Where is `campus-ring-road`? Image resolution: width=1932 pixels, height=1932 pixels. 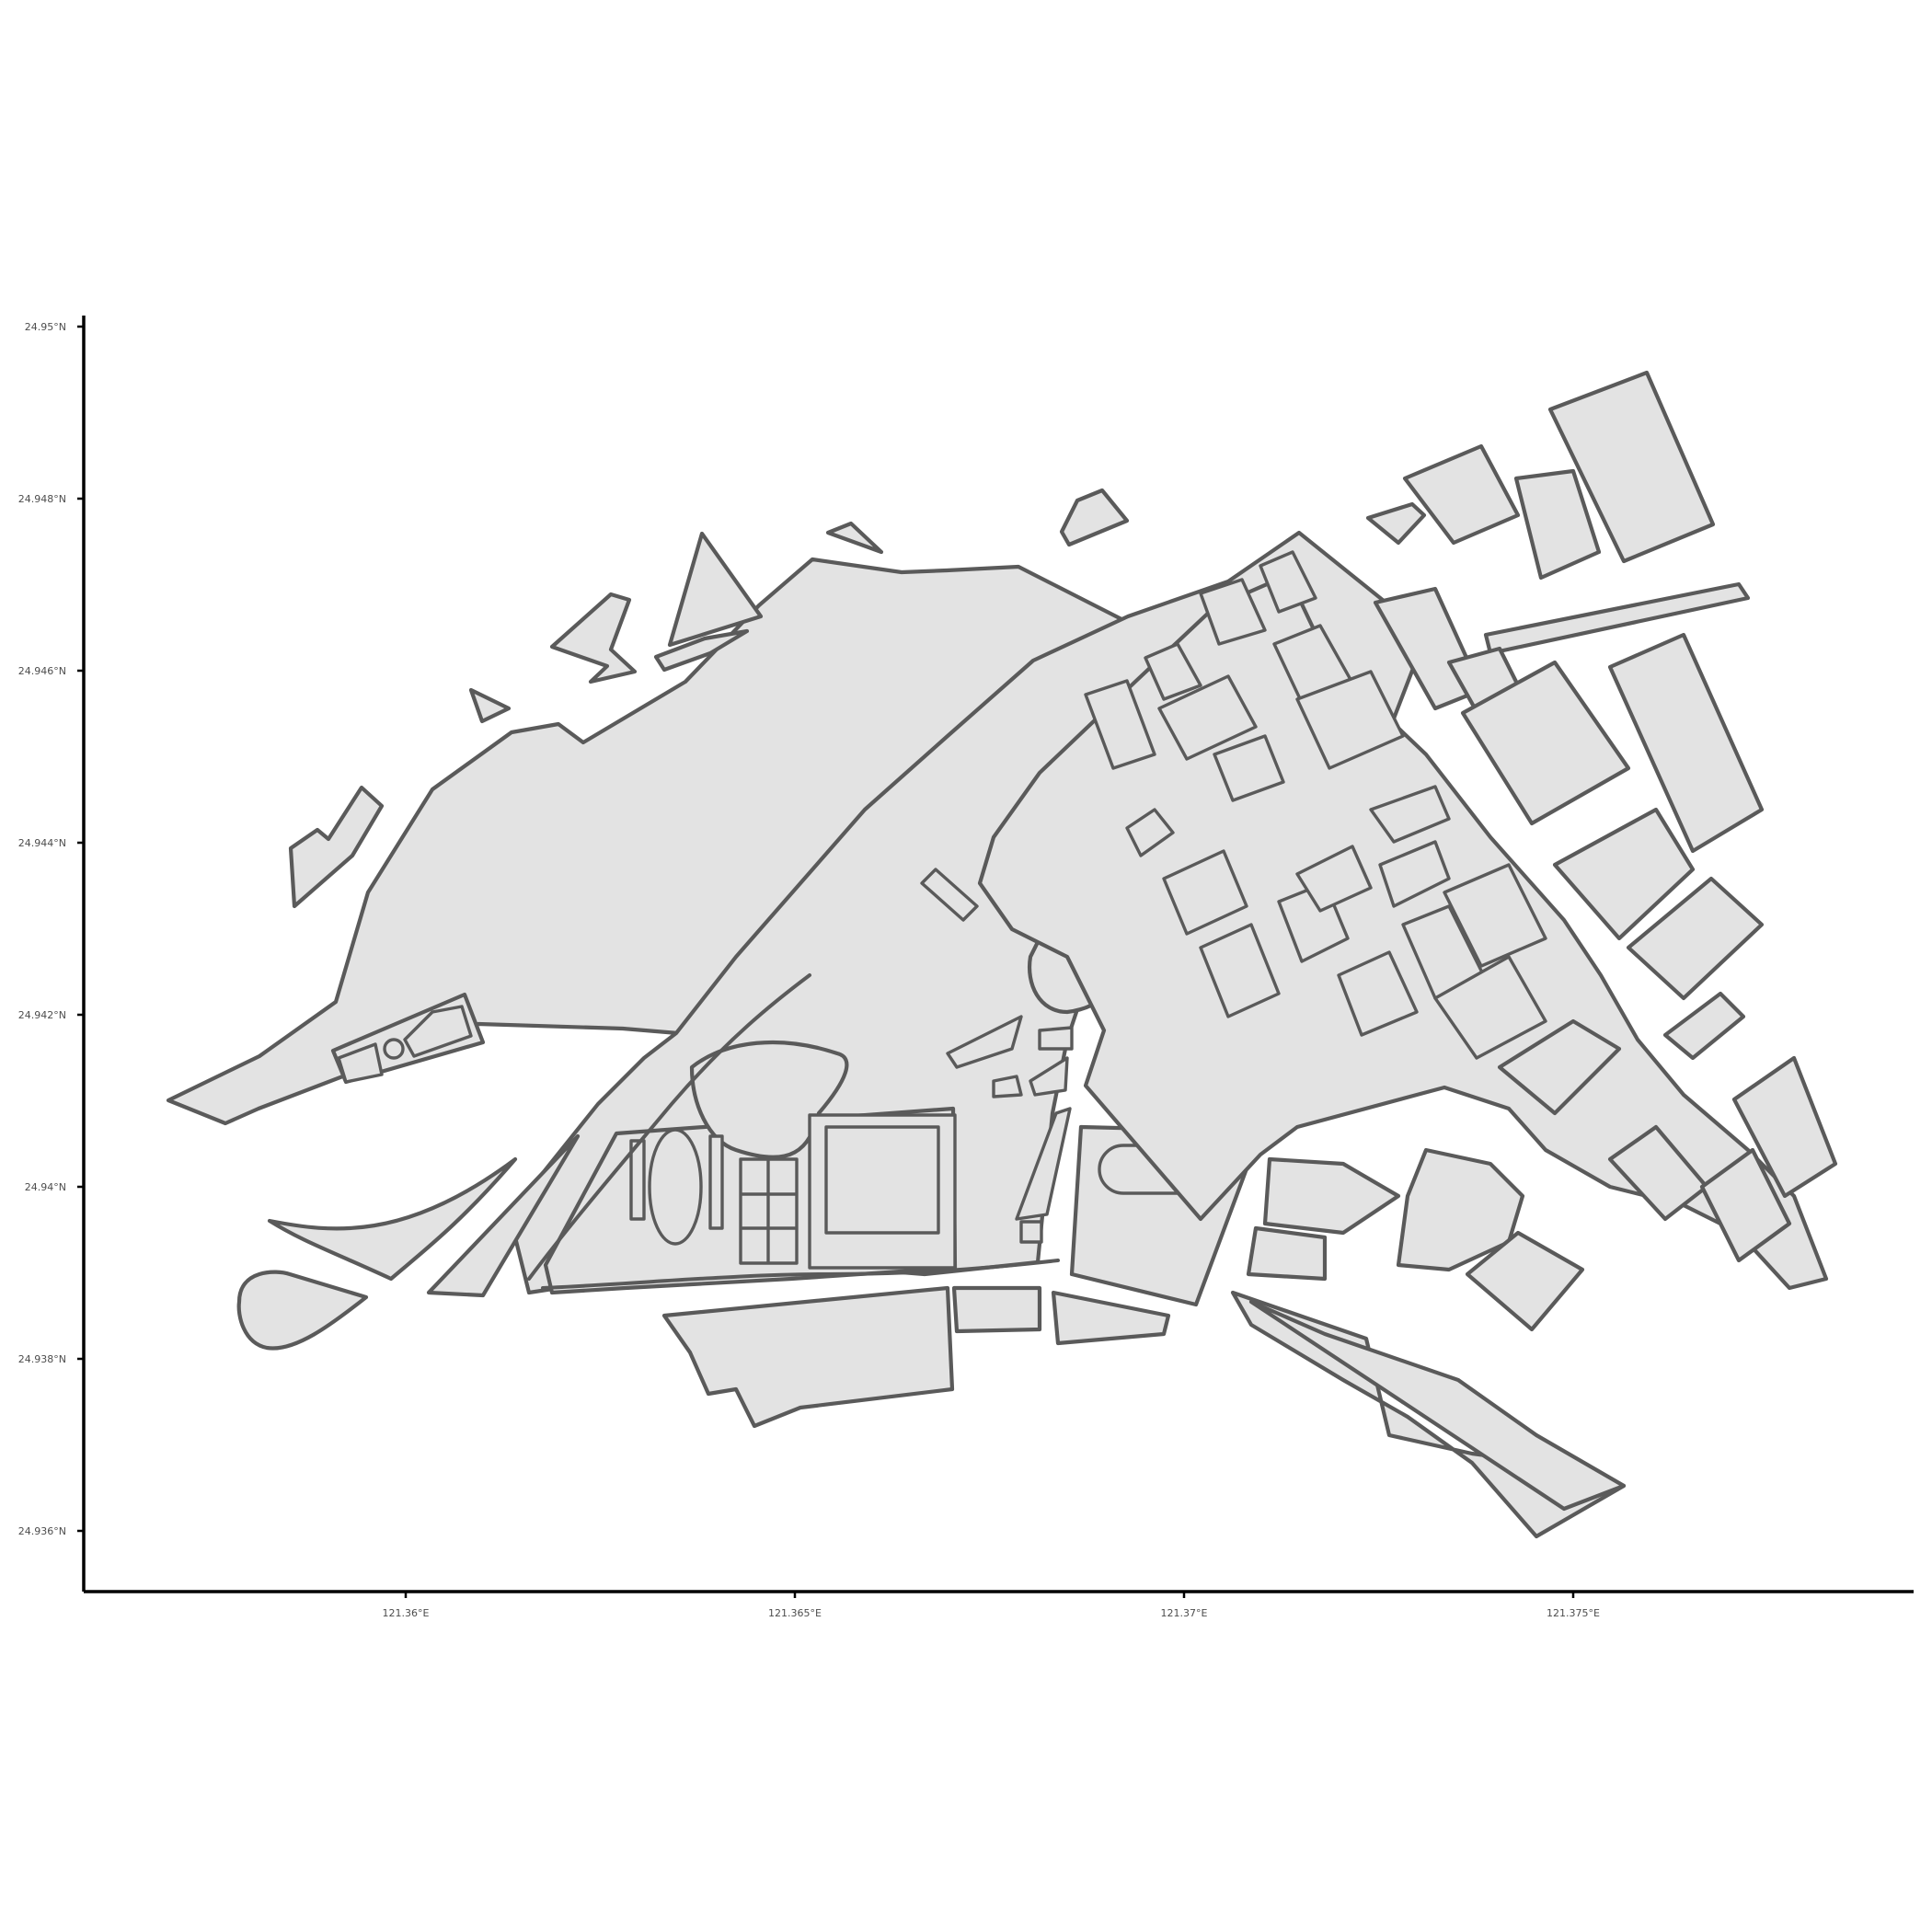 campus-ring-road is located at coordinates (669, 1127).